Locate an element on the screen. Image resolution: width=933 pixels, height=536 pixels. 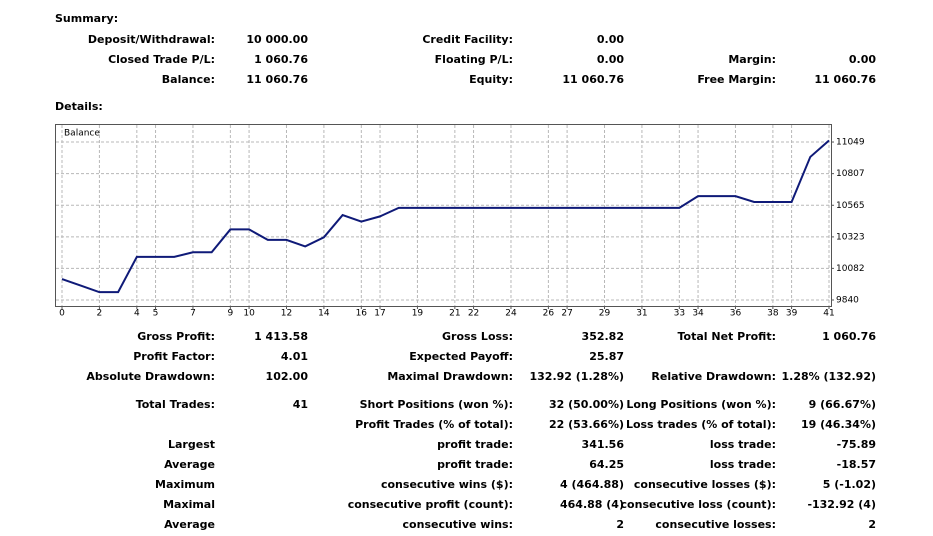
details-title: Details: is located at coordinates (79, 106).